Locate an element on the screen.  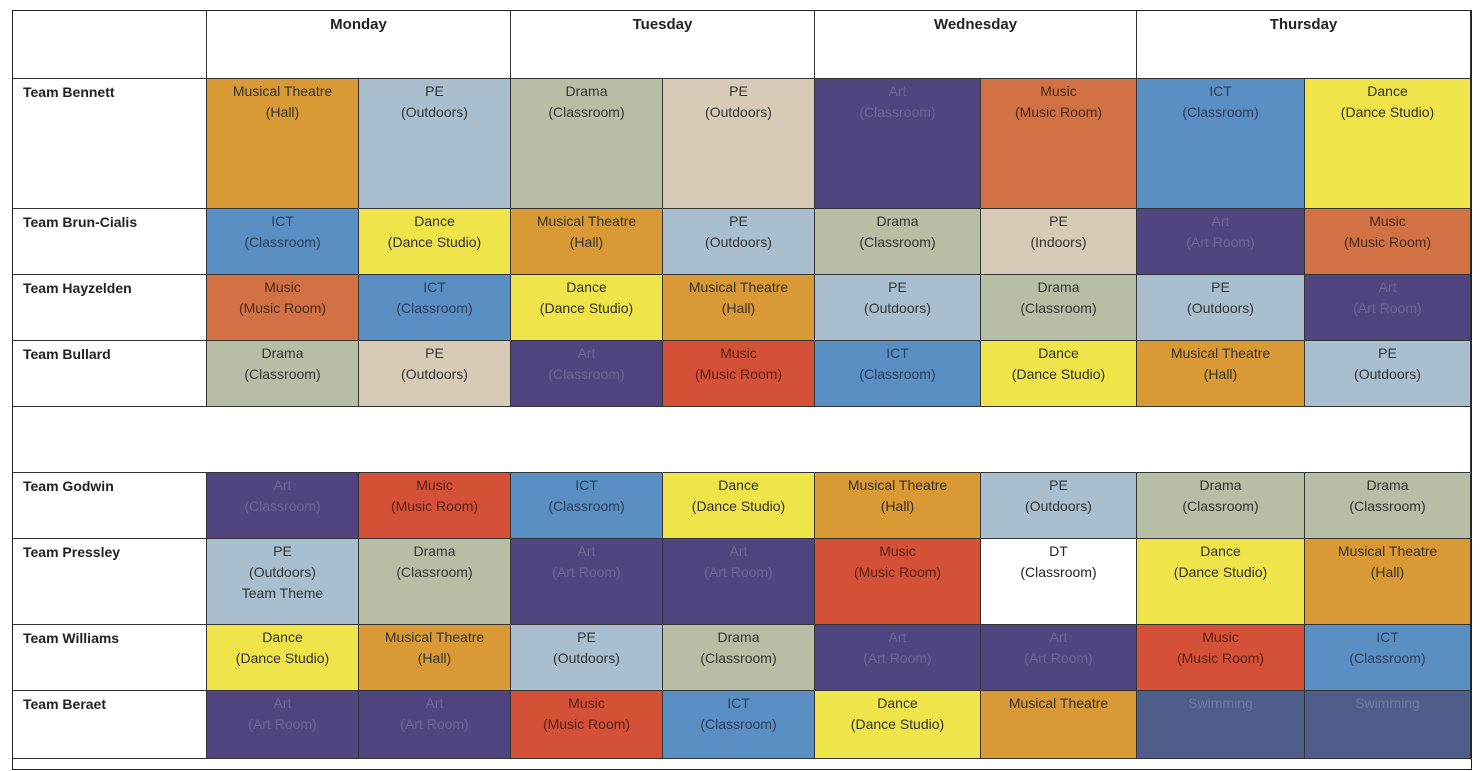
lesson-detail: (Hall) is located at coordinates (738, 308).